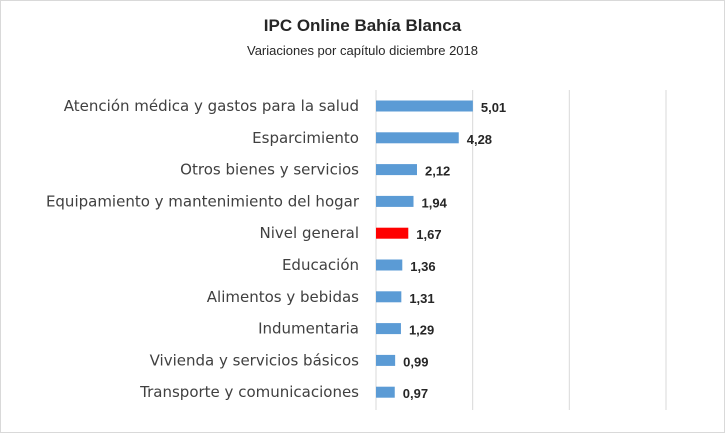 The image size is (725, 433). What do you see at coordinates (362, 25) in the screenshot?
I see `chart-title: IPC Online Bahía Blanca` at bounding box center [362, 25].